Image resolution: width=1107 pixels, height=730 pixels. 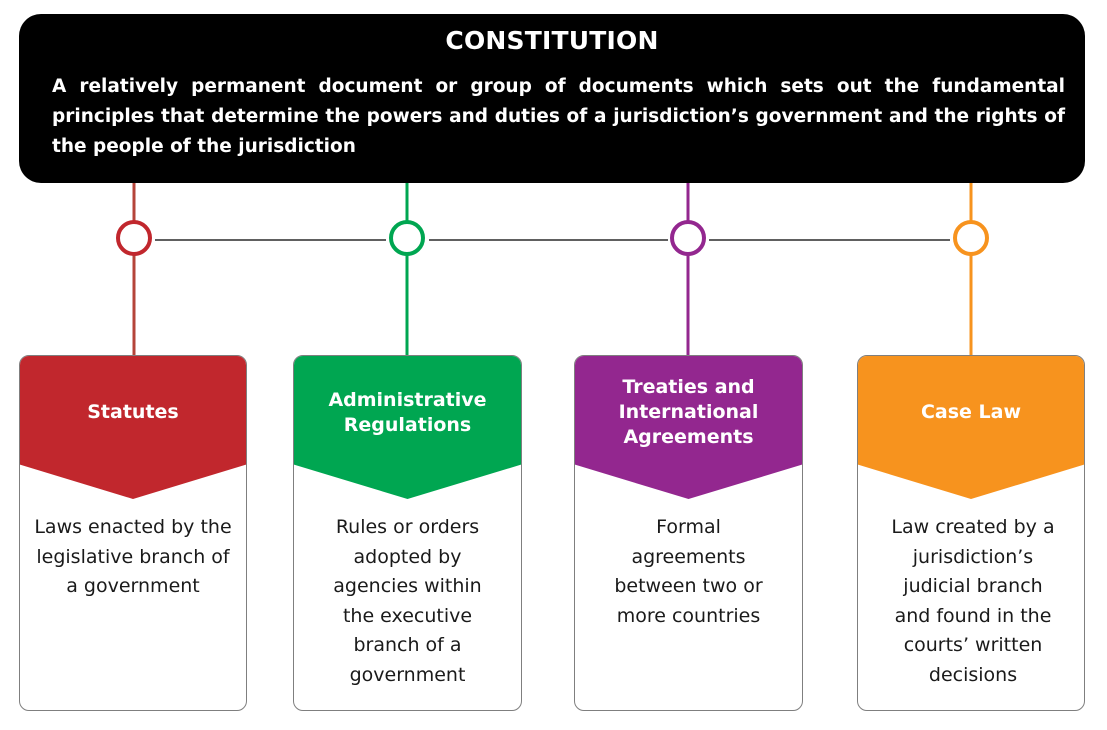 I want to click on caselaw-node-circle, so click(x=971, y=238).